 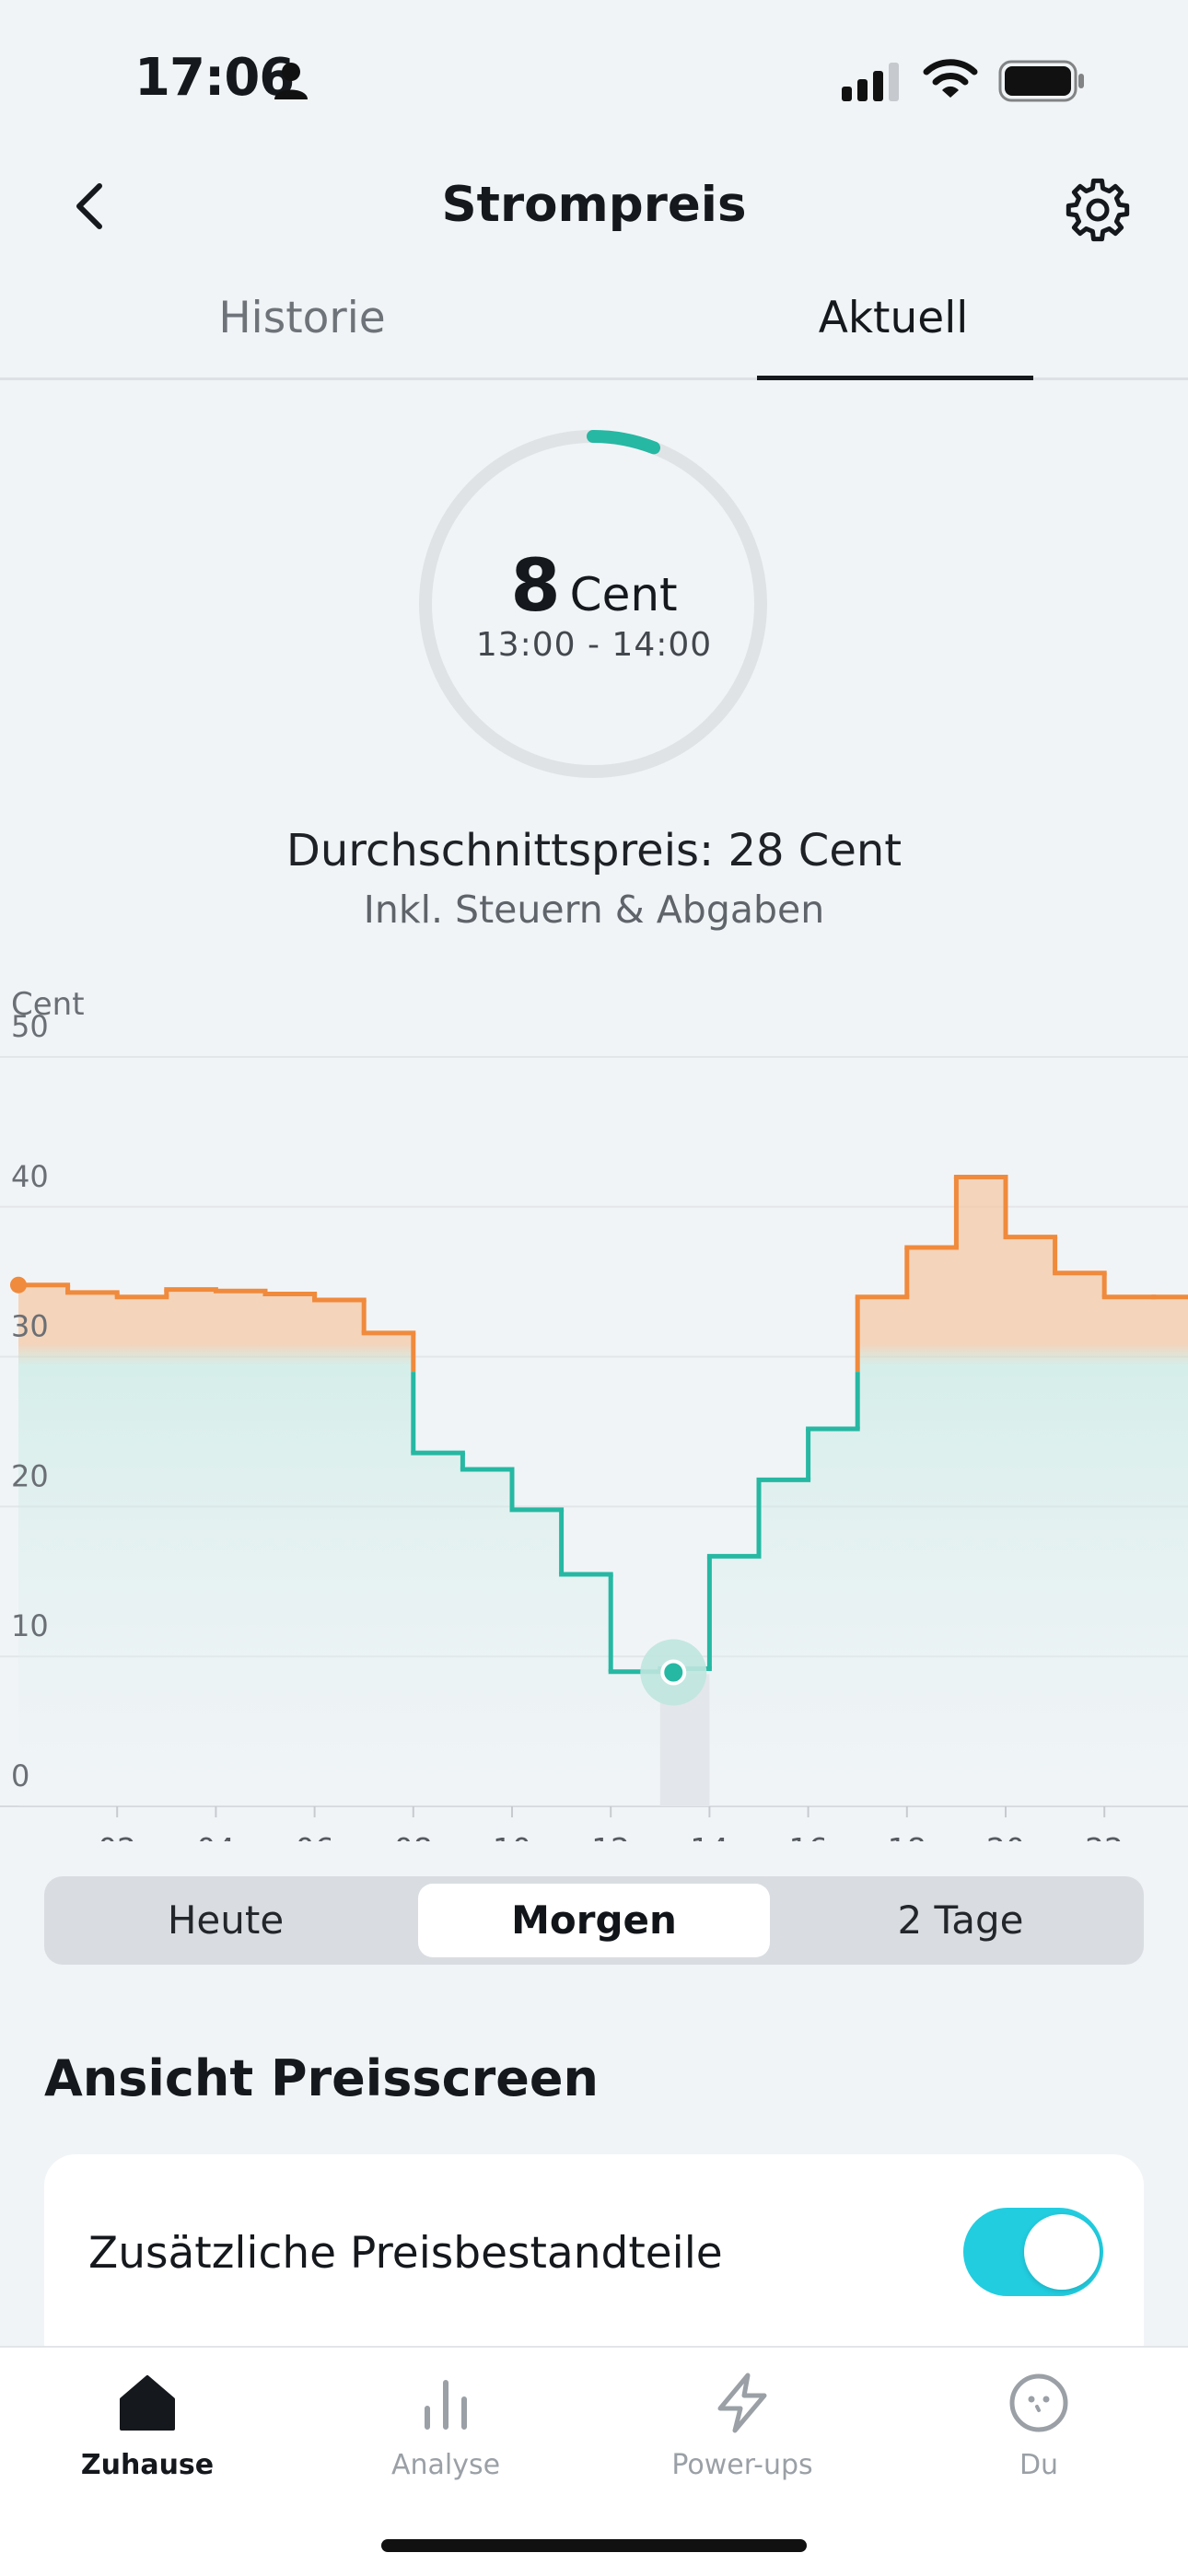 What do you see at coordinates (1041, 81) in the screenshot?
I see `battery-icon` at bounding box center [1041, 81].